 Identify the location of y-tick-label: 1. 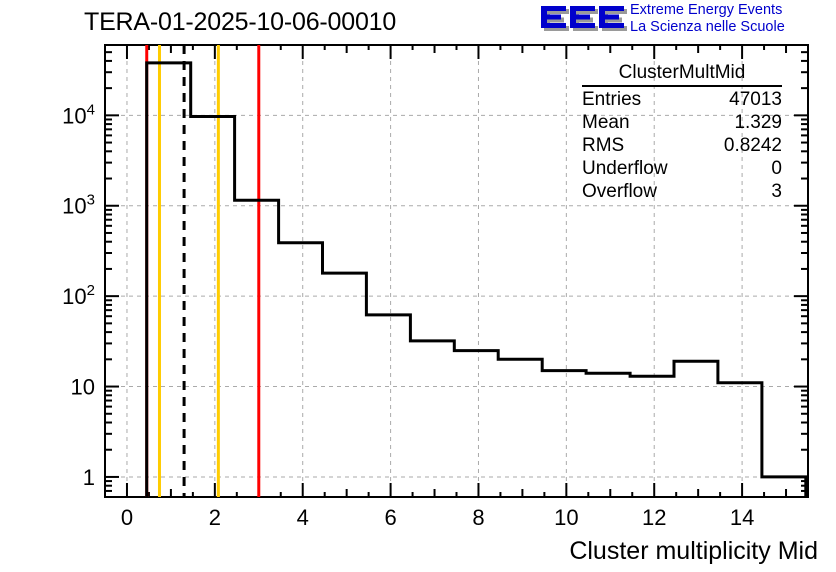
(89, 477).